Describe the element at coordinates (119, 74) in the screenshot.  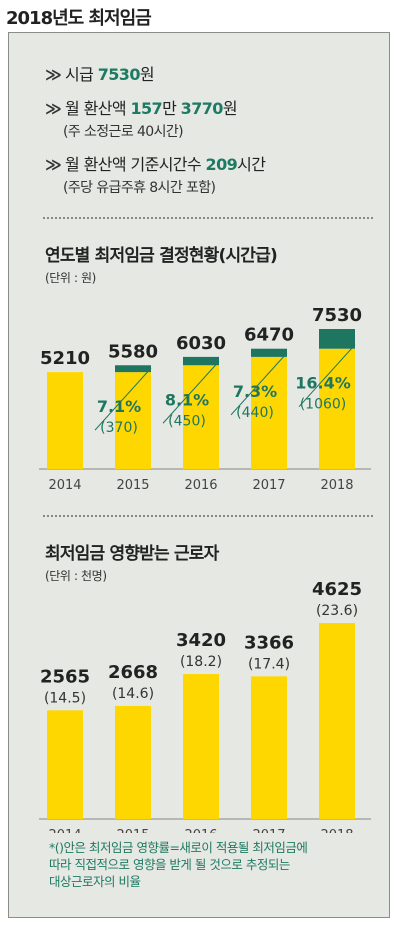
I see `hourly-wage-value: 7530` at that location.